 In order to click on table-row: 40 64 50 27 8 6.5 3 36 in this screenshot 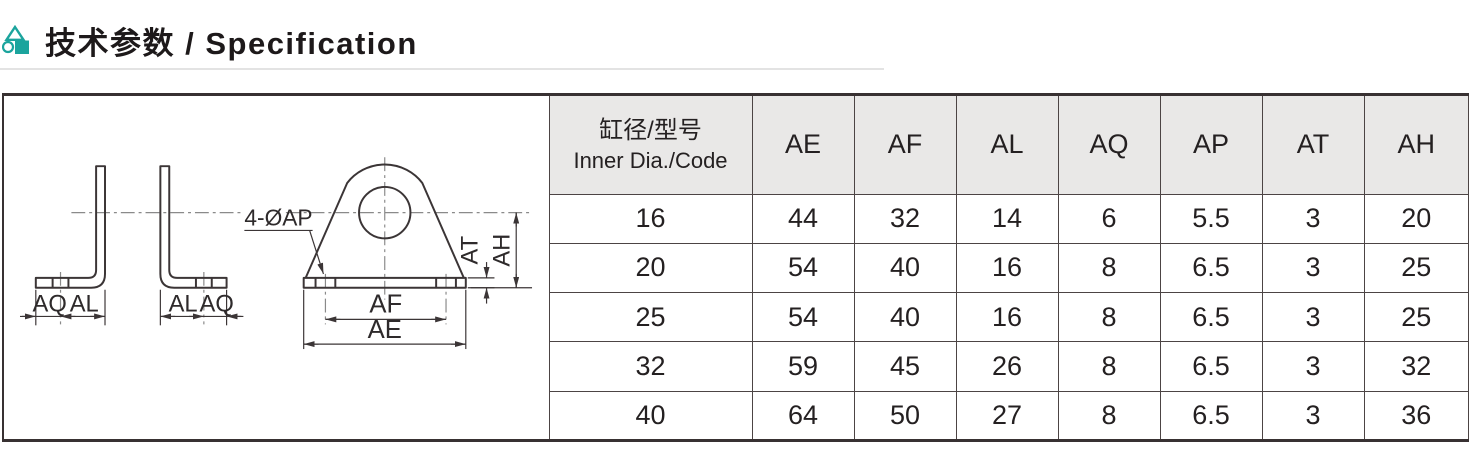, I will do `click(736, 416)`.